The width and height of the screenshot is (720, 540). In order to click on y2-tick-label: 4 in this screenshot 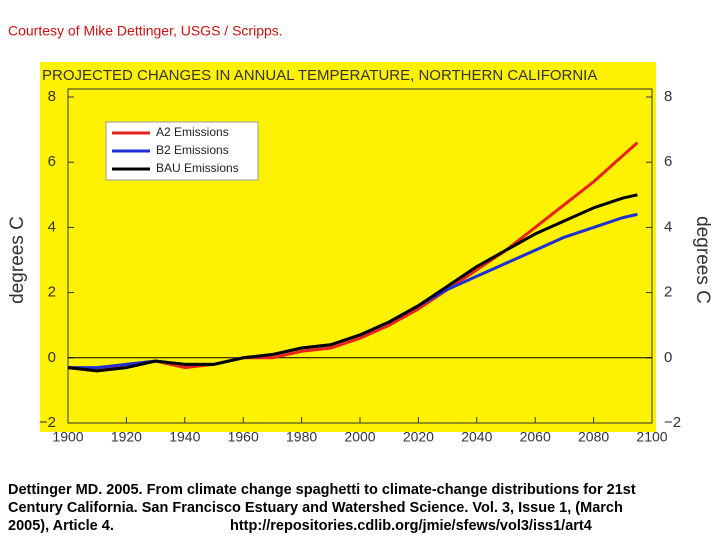, I will do `click(668, 226)`.